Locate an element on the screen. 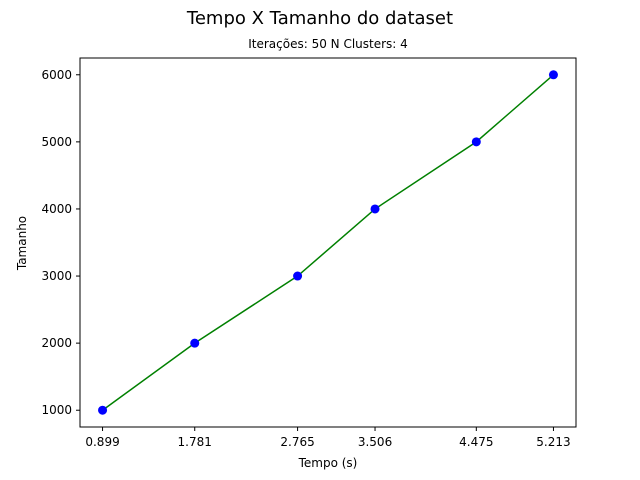 The image size is (640, 480). y-tick-label: 6000 is located at coordinates (56, 75).